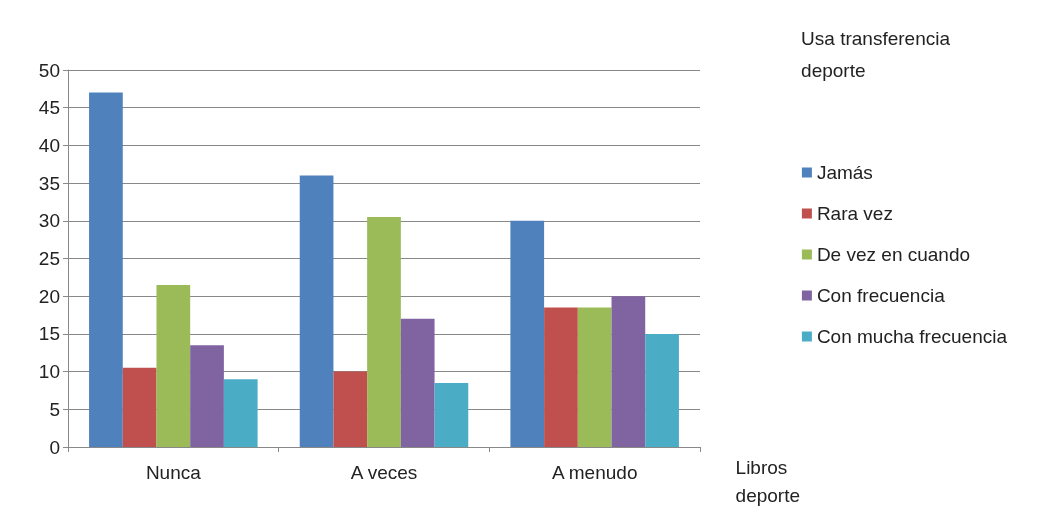 The height and width of the screenshot is (521, 1038). Describe the element at coordinates (594, 472) in the screenshot. I see `x-tick-label: A menudo` at that location.